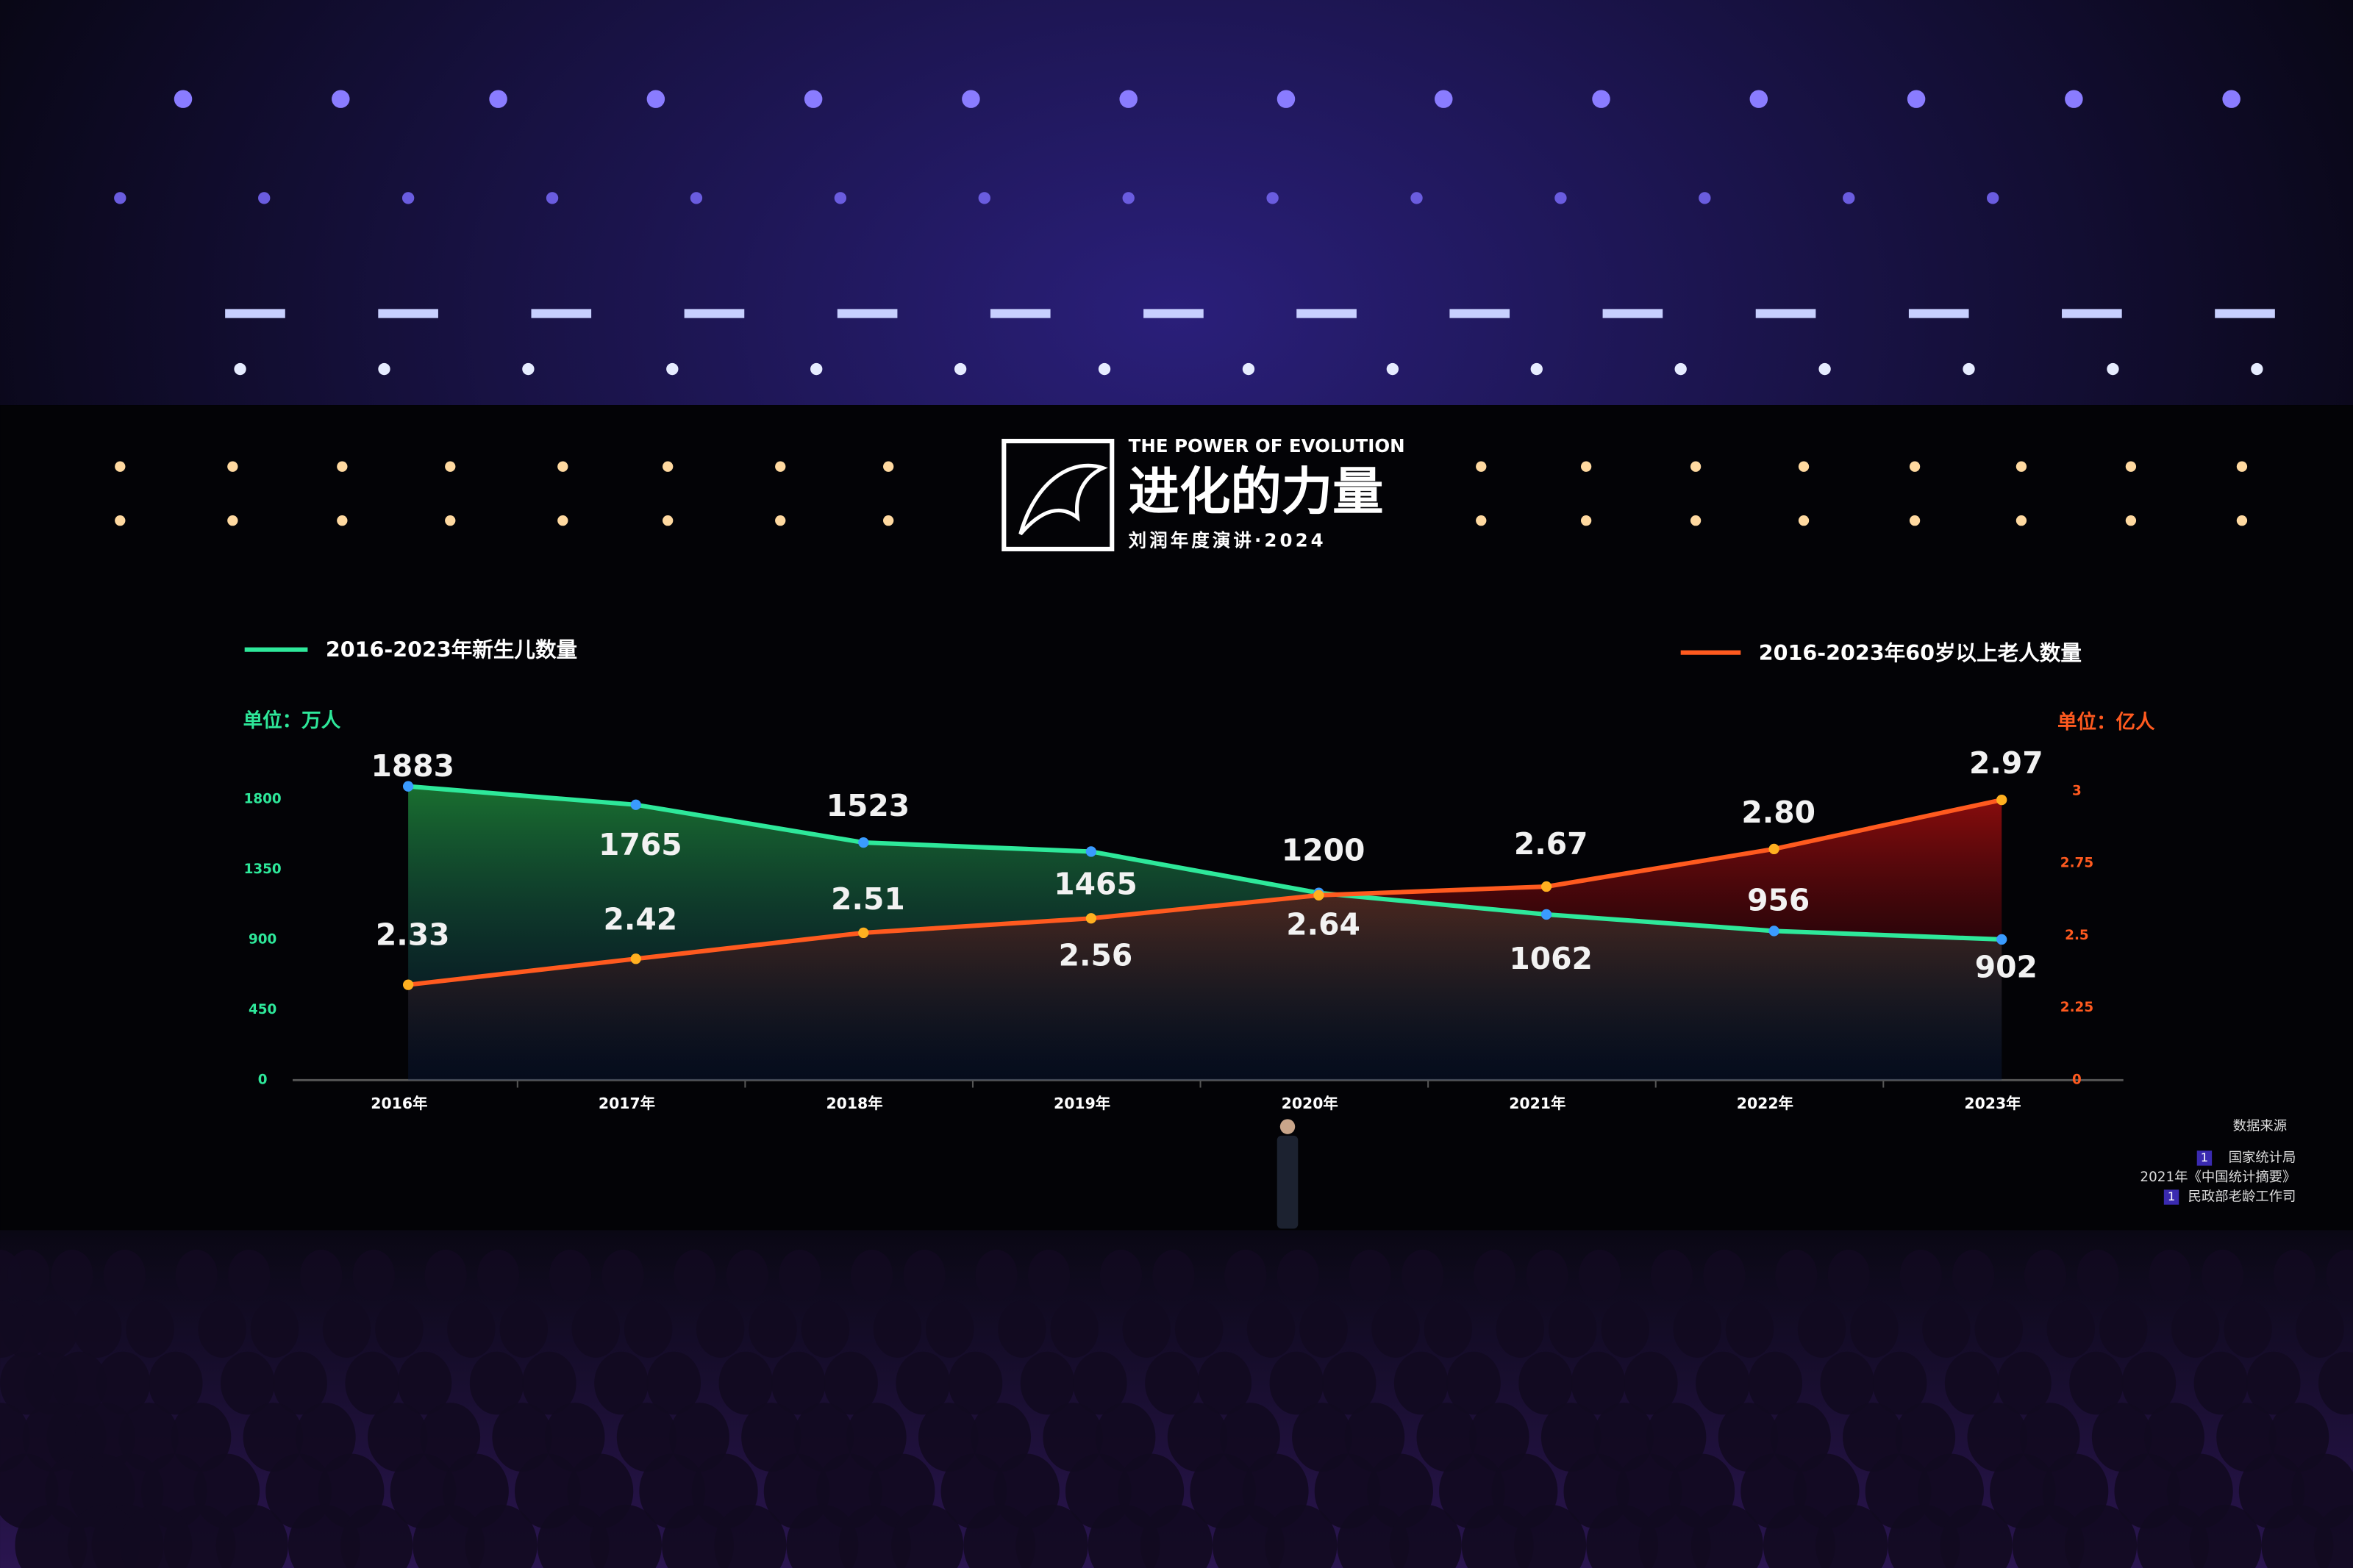 This screenshot has height=1568, width=2353. What do you see at coordinates (1205, 863) in the screenshot?
I see `series-line` at bounding box center [1205, 863].